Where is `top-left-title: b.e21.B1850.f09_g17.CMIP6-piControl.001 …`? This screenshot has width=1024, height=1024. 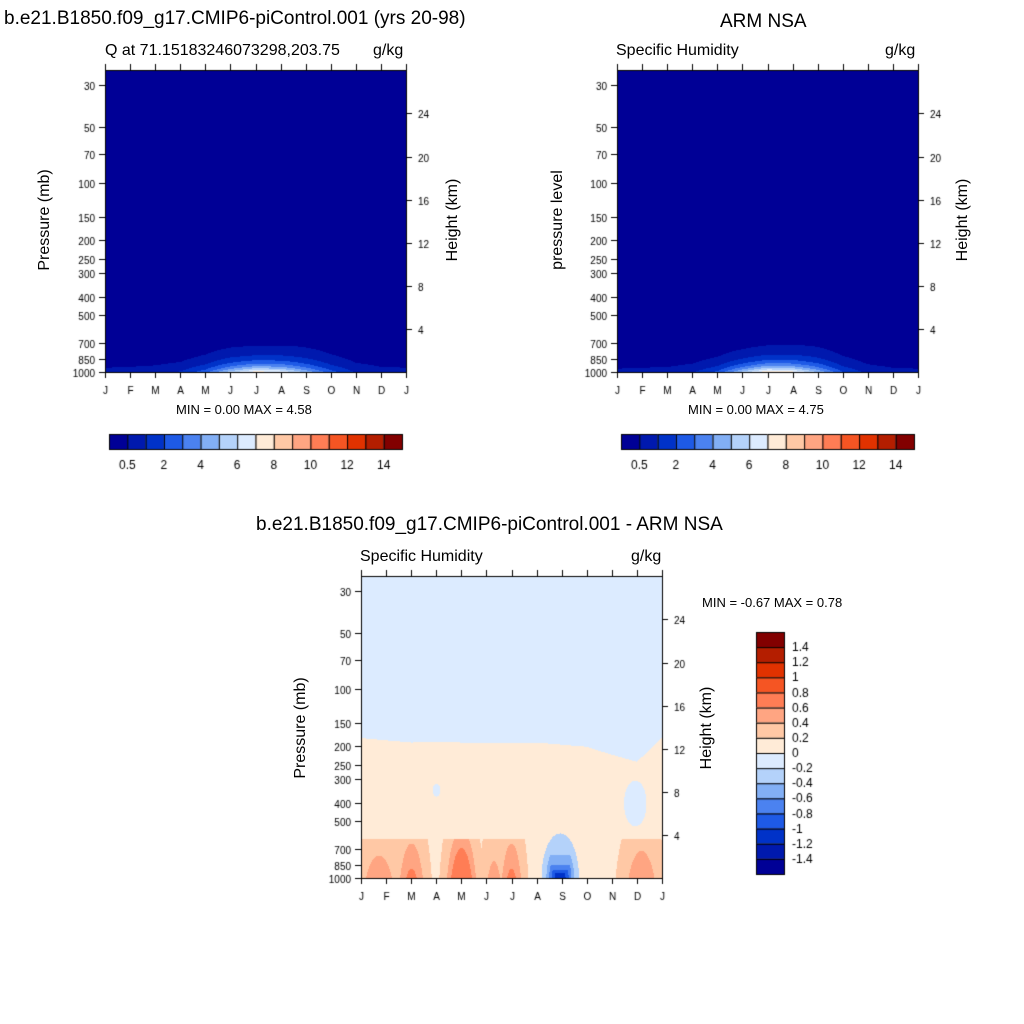
top-left-title: b.e21.B1850.f09_g17.CMIP6-piControl.001 … is located at coordinates (235, 18).